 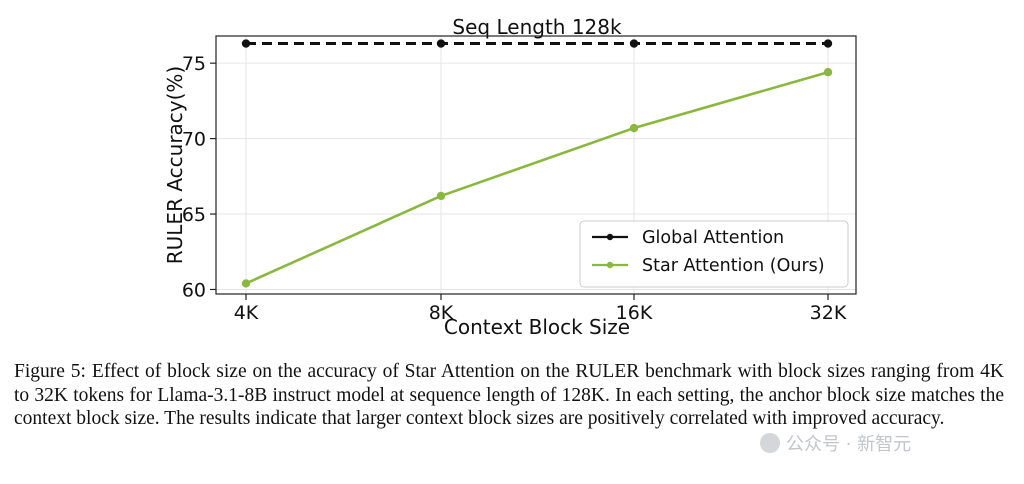 I want to click on legend-box, so click(x=714, y=254).